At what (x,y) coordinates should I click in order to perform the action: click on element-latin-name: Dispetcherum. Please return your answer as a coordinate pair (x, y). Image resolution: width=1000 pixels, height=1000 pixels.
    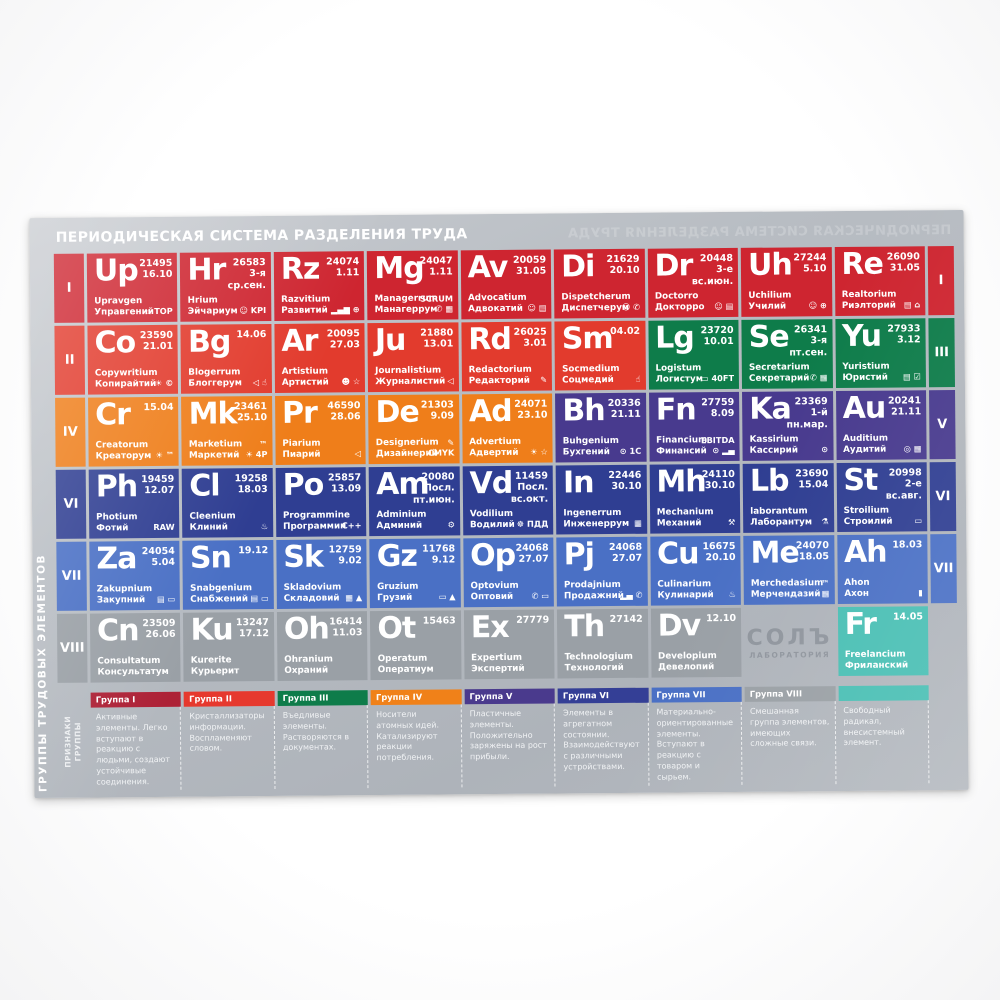
    Looking at the image, I should click on (596, 297).